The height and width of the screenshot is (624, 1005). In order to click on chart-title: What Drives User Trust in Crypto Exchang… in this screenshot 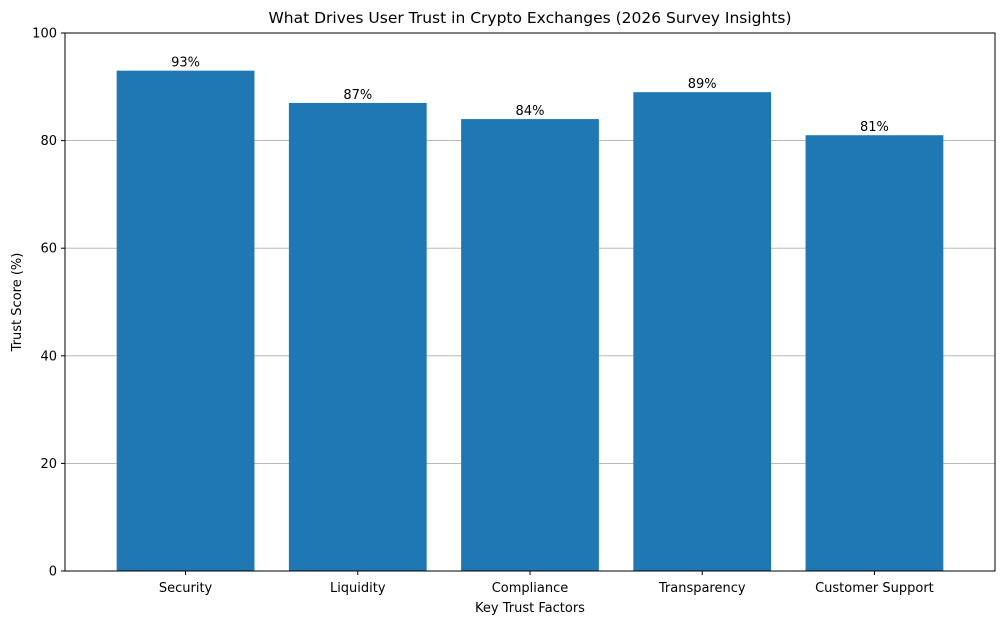, I will do `click(529, 18)`.